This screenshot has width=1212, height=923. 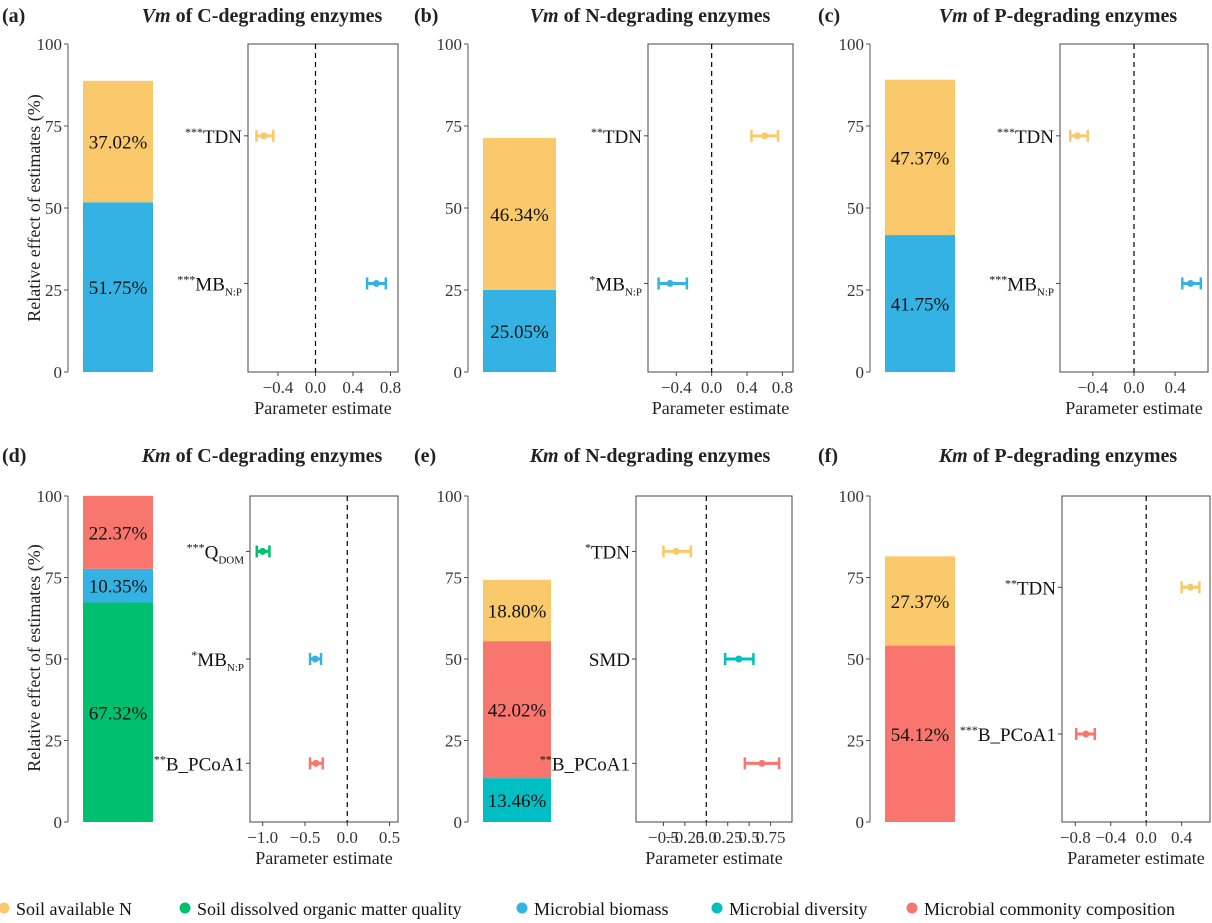 I want to click on predictor-label: ***B_PCoA1, so click(x=1008, y=734).